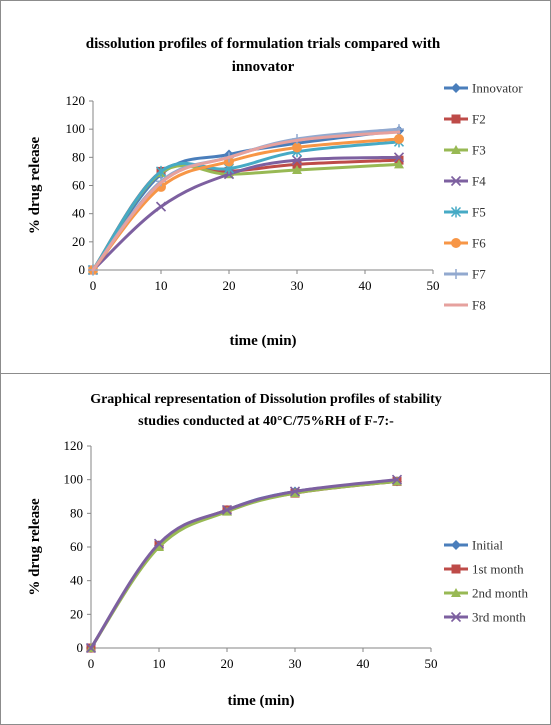 Image resolution: width=551 pixels, height=725 pixels. What do you see at coordinates (465, 212) in the screenshot?
I see `legend-item: F5` at bounding box center [465, 212].